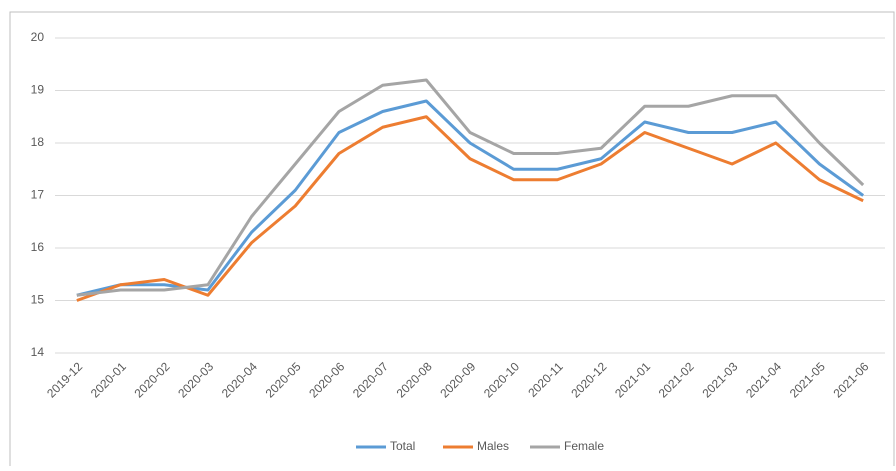 Image resolution: width=896 pixels, height=471 pixels. I want to click on legend-label: Total, so click(402, 446).